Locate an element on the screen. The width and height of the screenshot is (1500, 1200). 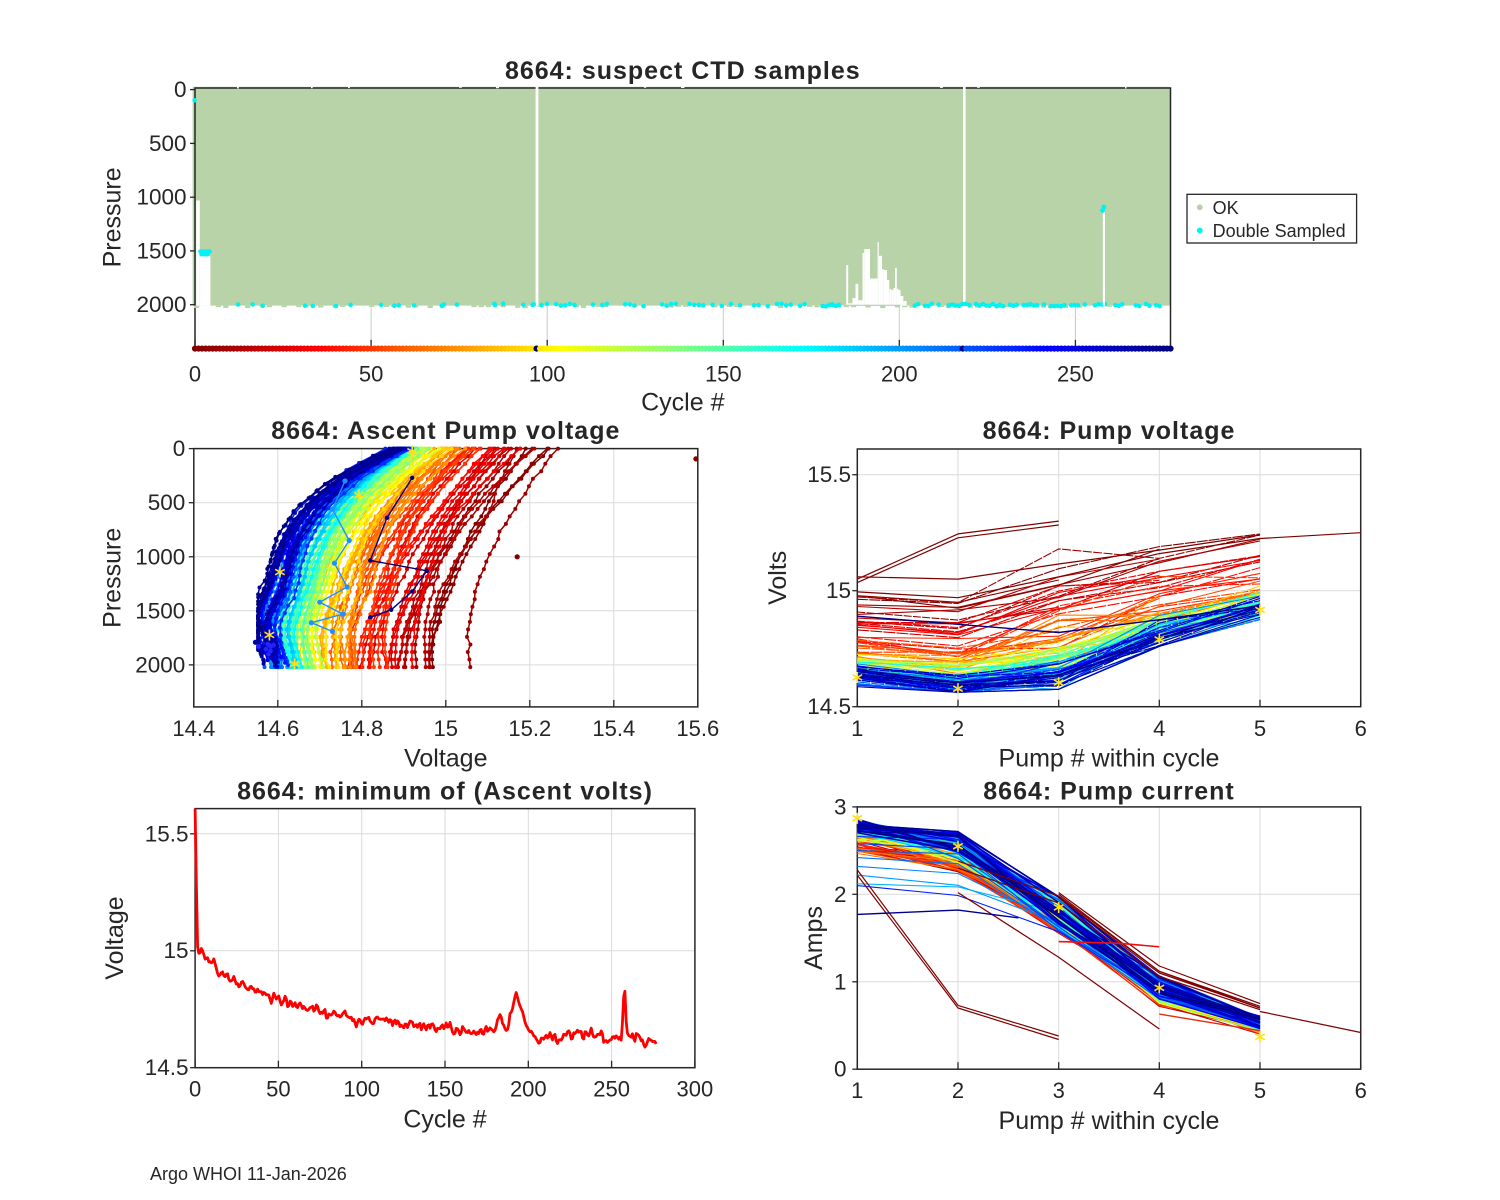
svg-text: OK is located at coordinates (1226, 208).